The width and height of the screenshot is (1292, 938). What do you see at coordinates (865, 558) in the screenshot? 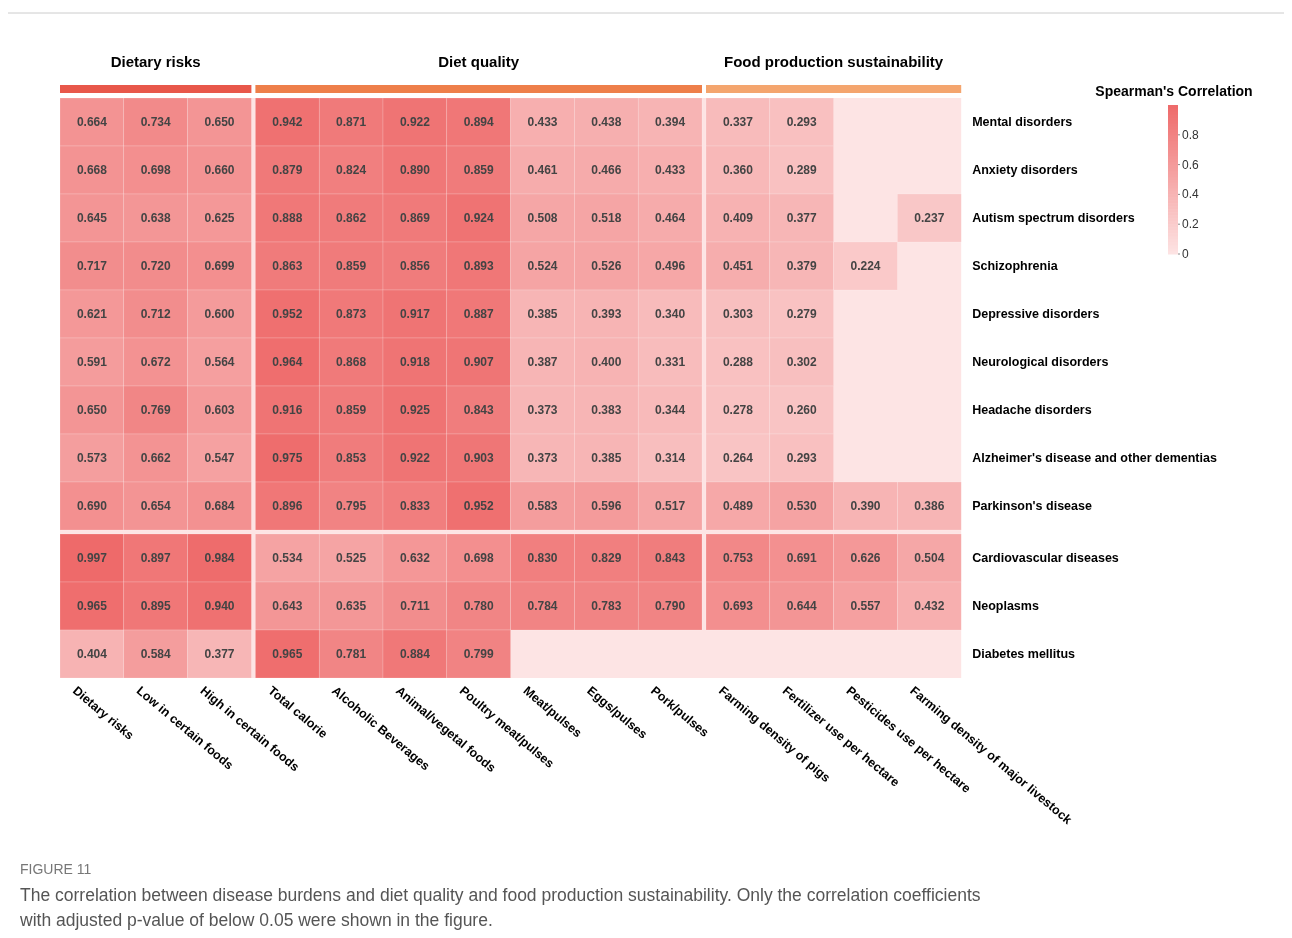
I see `data-label: 0.626` at bounding box center [865, 558].